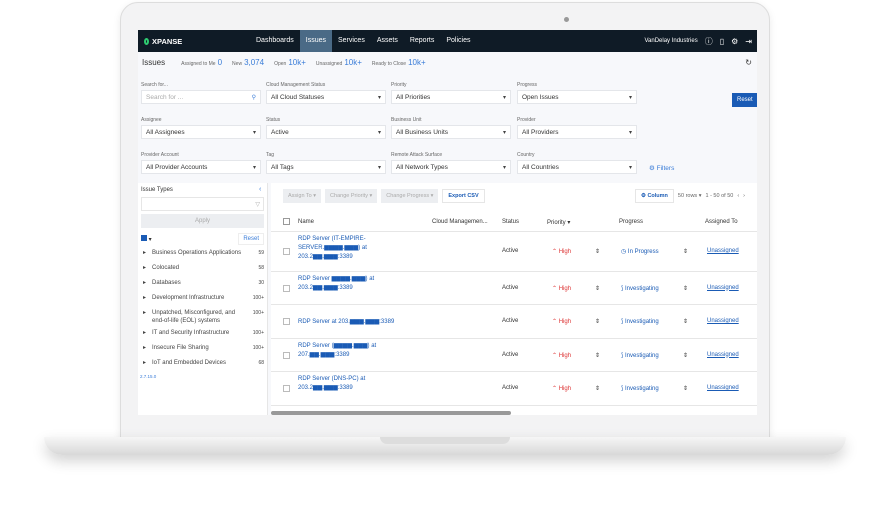 This screenshot has width=886, height=512. What do you see at coordinates (275, 40) in the screenshot?
I see `nav-dashboards: Dashboards` at bounding box center [275, 40].